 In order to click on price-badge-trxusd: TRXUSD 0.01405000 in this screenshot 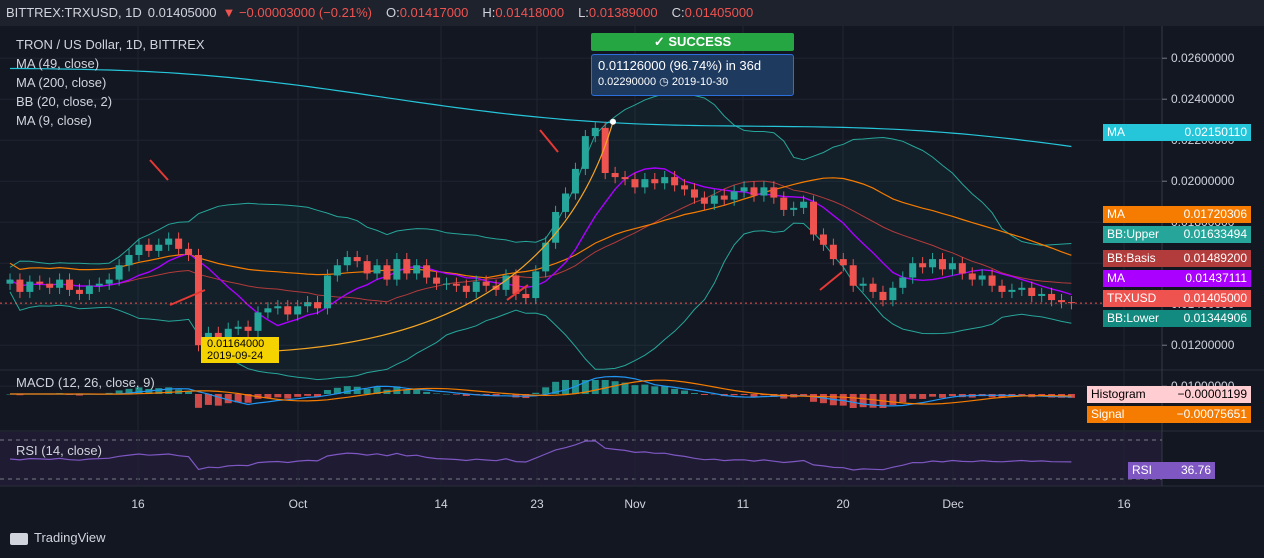, I will do `click(1177, 298)`.